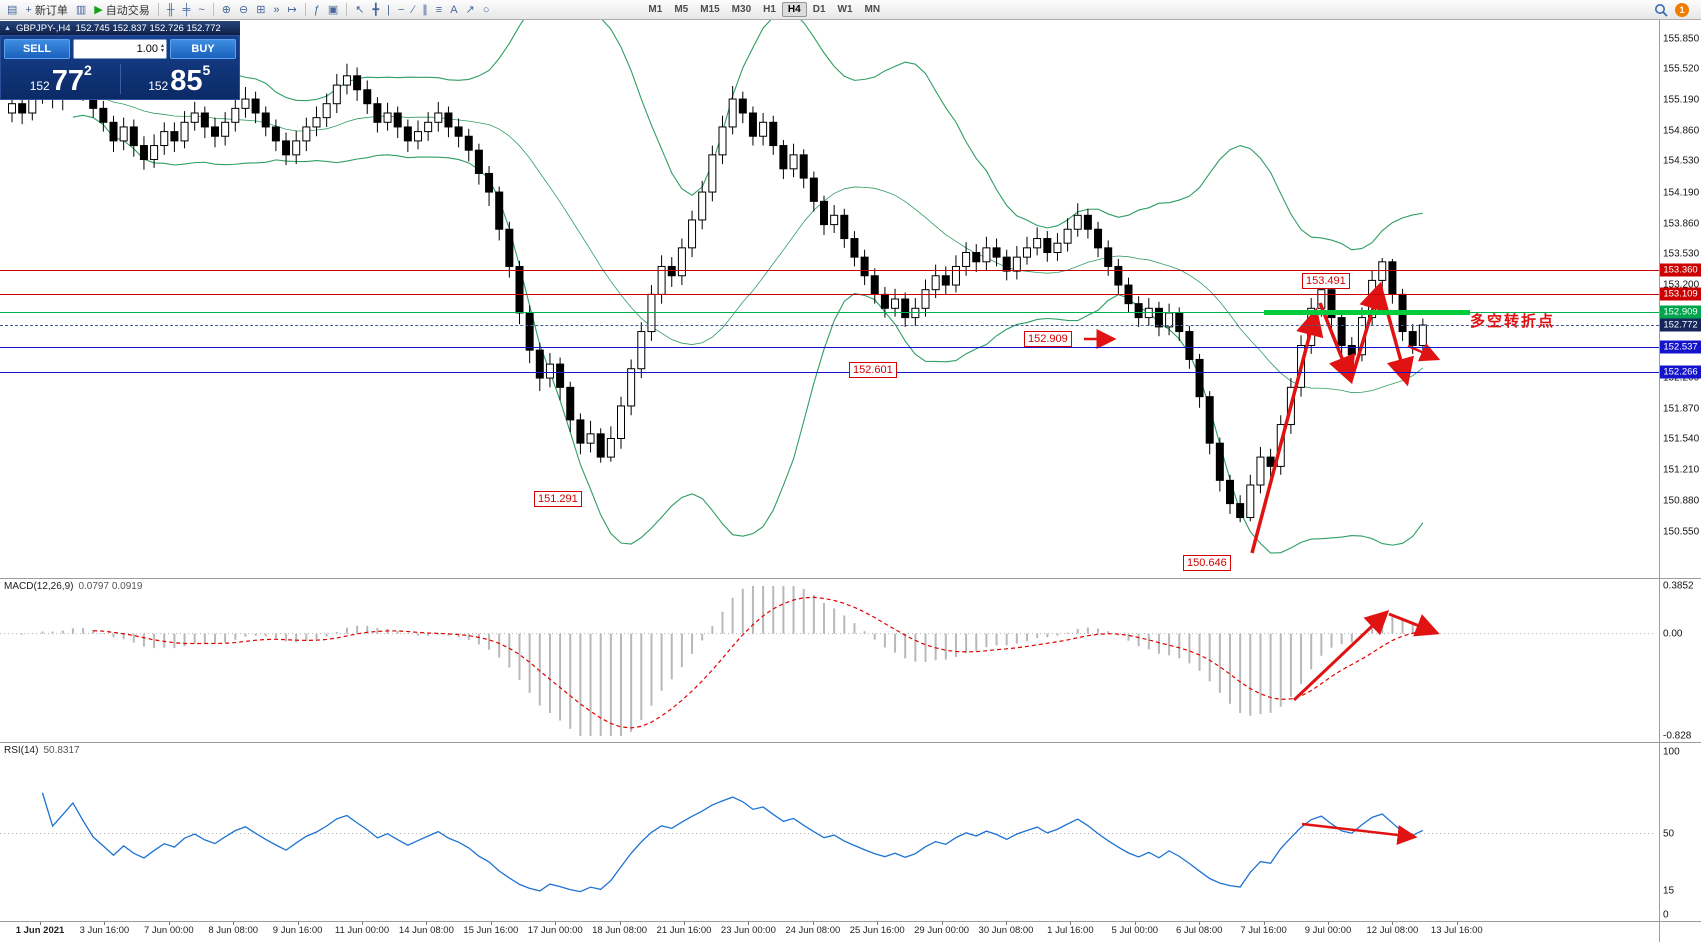 This screenshot has width=1701, height=942. What do you see at coordinates (1678, 586) in the screenshot?
I see `macd-axis-label: 0.3852` at bounding box center [1678, 586].